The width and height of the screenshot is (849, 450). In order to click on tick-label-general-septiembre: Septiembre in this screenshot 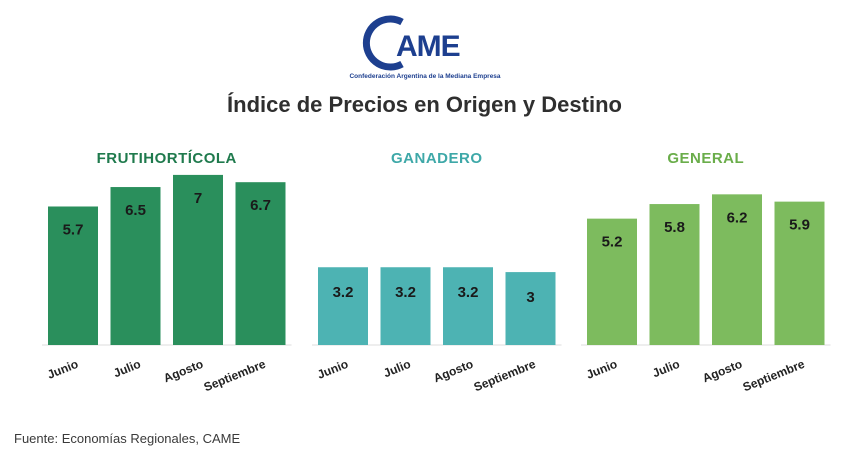, I will do `click(774, 376)`.